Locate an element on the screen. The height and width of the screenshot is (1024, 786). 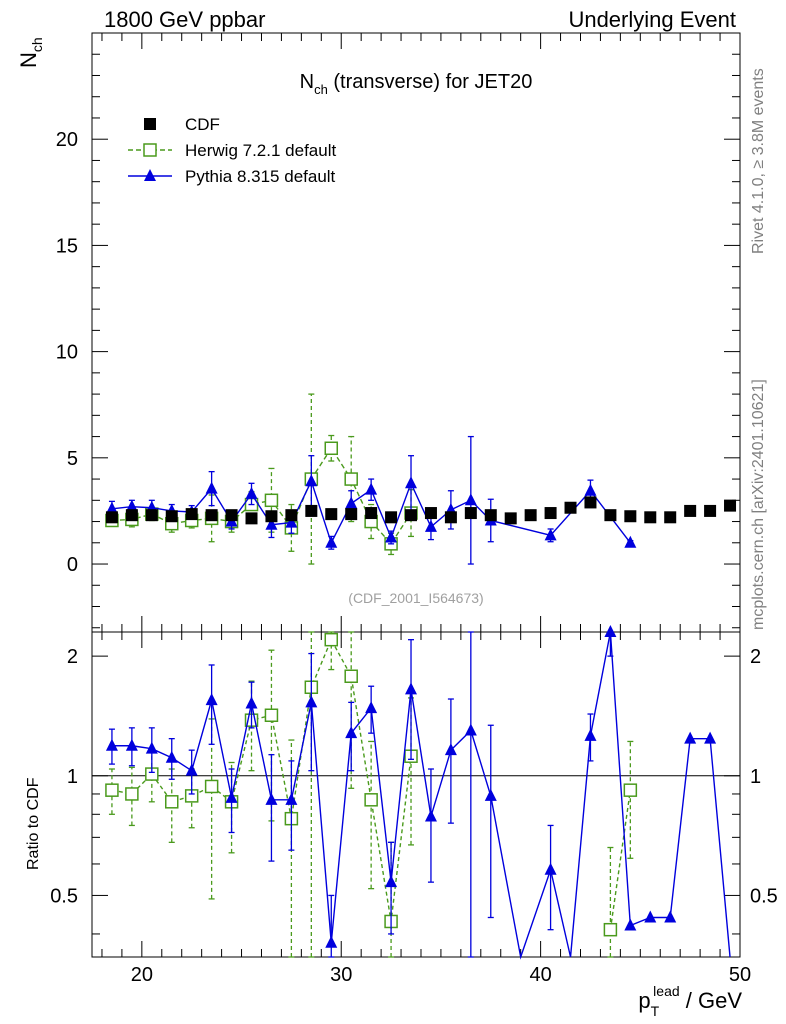
y-tick-label: 10 is located at coordinates (67, 353).